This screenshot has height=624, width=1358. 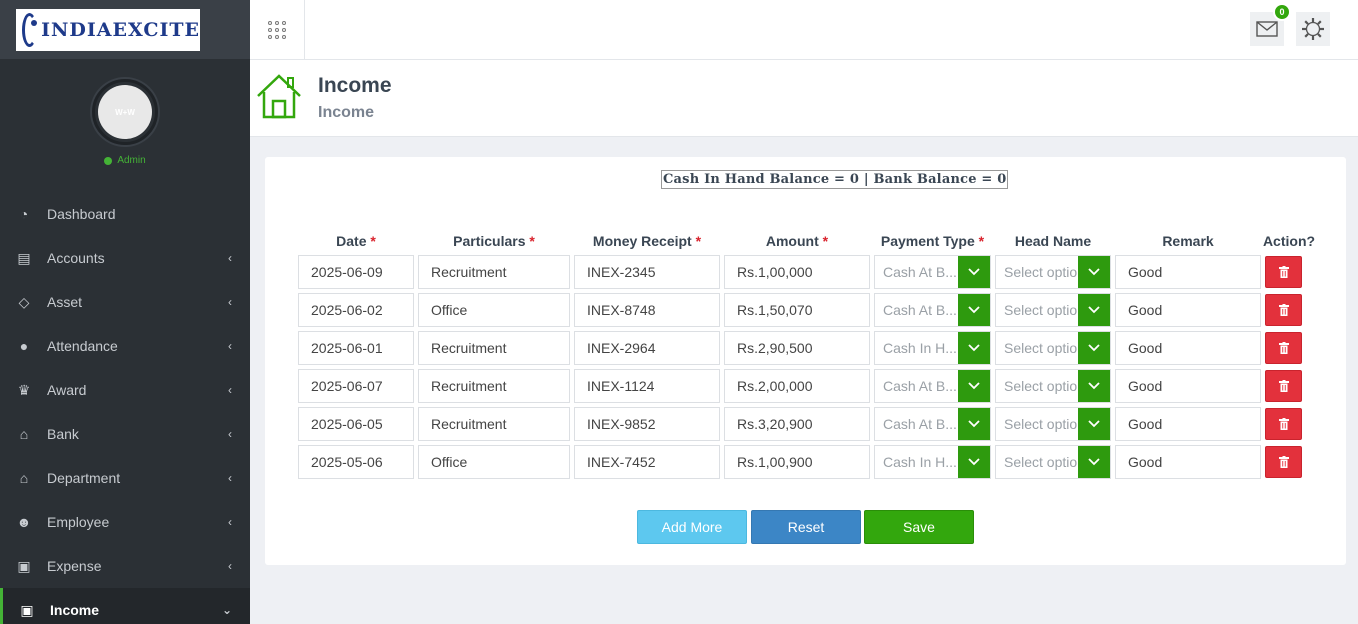 What do you see at coordinates (120, 29) in the screenshot?
I see `logo-text: INDIAEXCITE` at bounding box center [120, 29].